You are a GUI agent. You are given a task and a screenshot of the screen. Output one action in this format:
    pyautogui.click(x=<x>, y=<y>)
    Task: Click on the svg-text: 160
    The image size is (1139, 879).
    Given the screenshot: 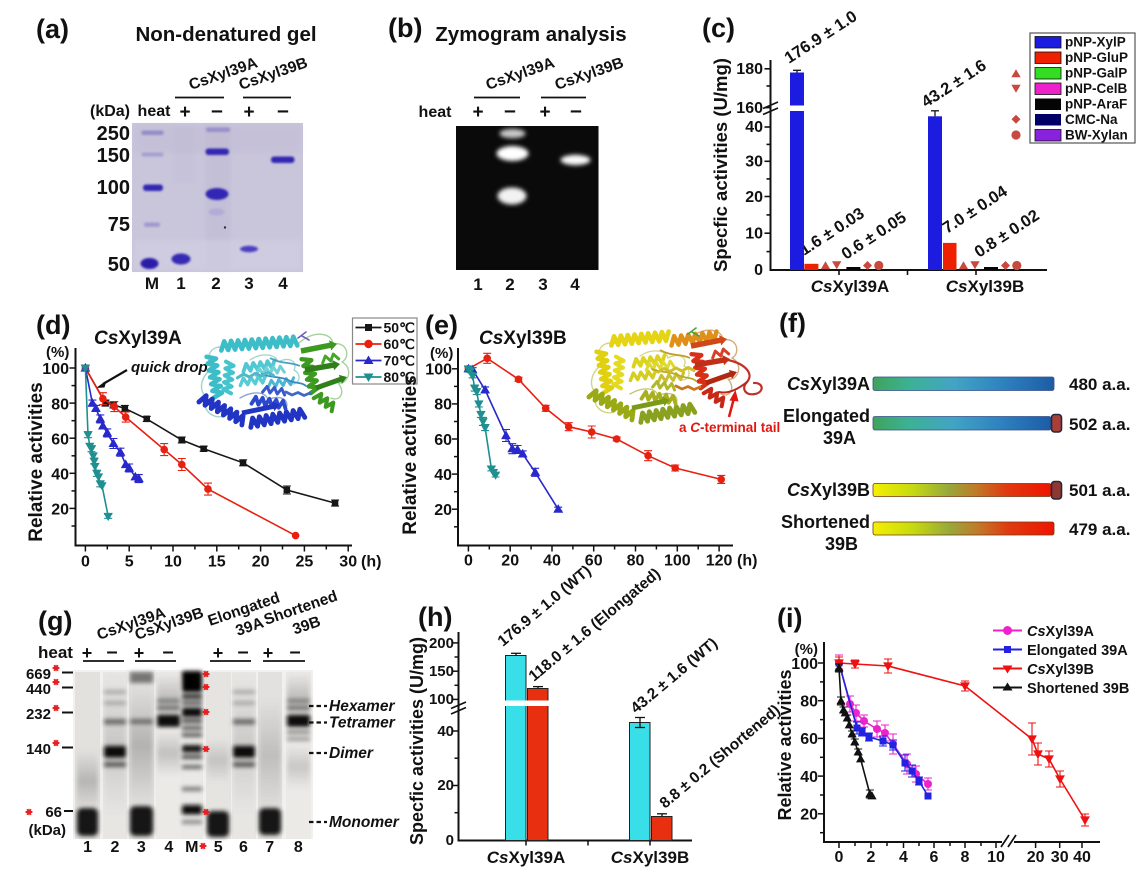 What is the action you would take?
    pyautogui.click(x=749, y=108)
    